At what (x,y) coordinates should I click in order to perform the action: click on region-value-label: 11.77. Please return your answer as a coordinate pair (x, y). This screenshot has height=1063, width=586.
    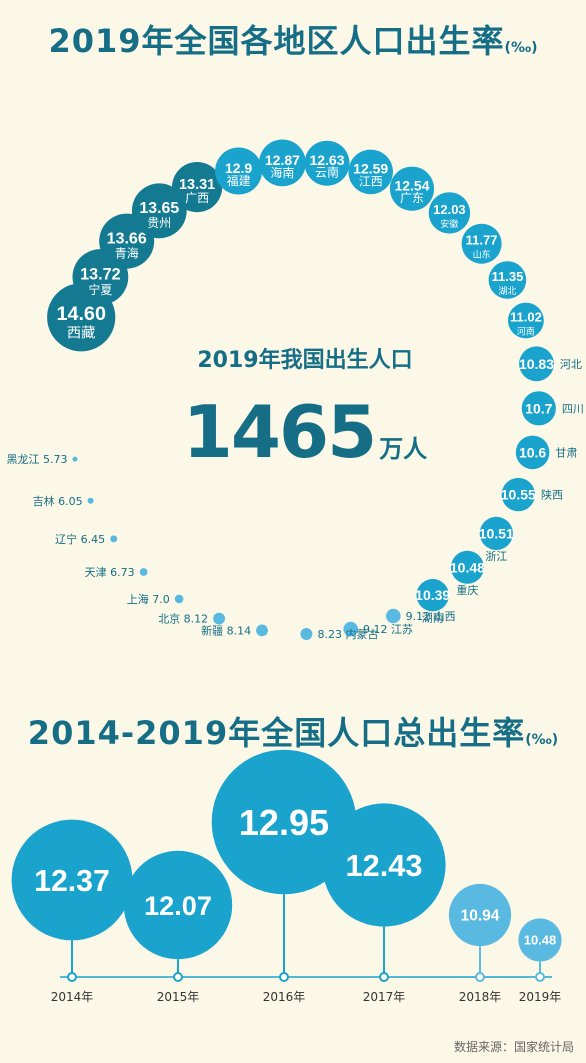
    Looking at the image, I should click on (482, 240).